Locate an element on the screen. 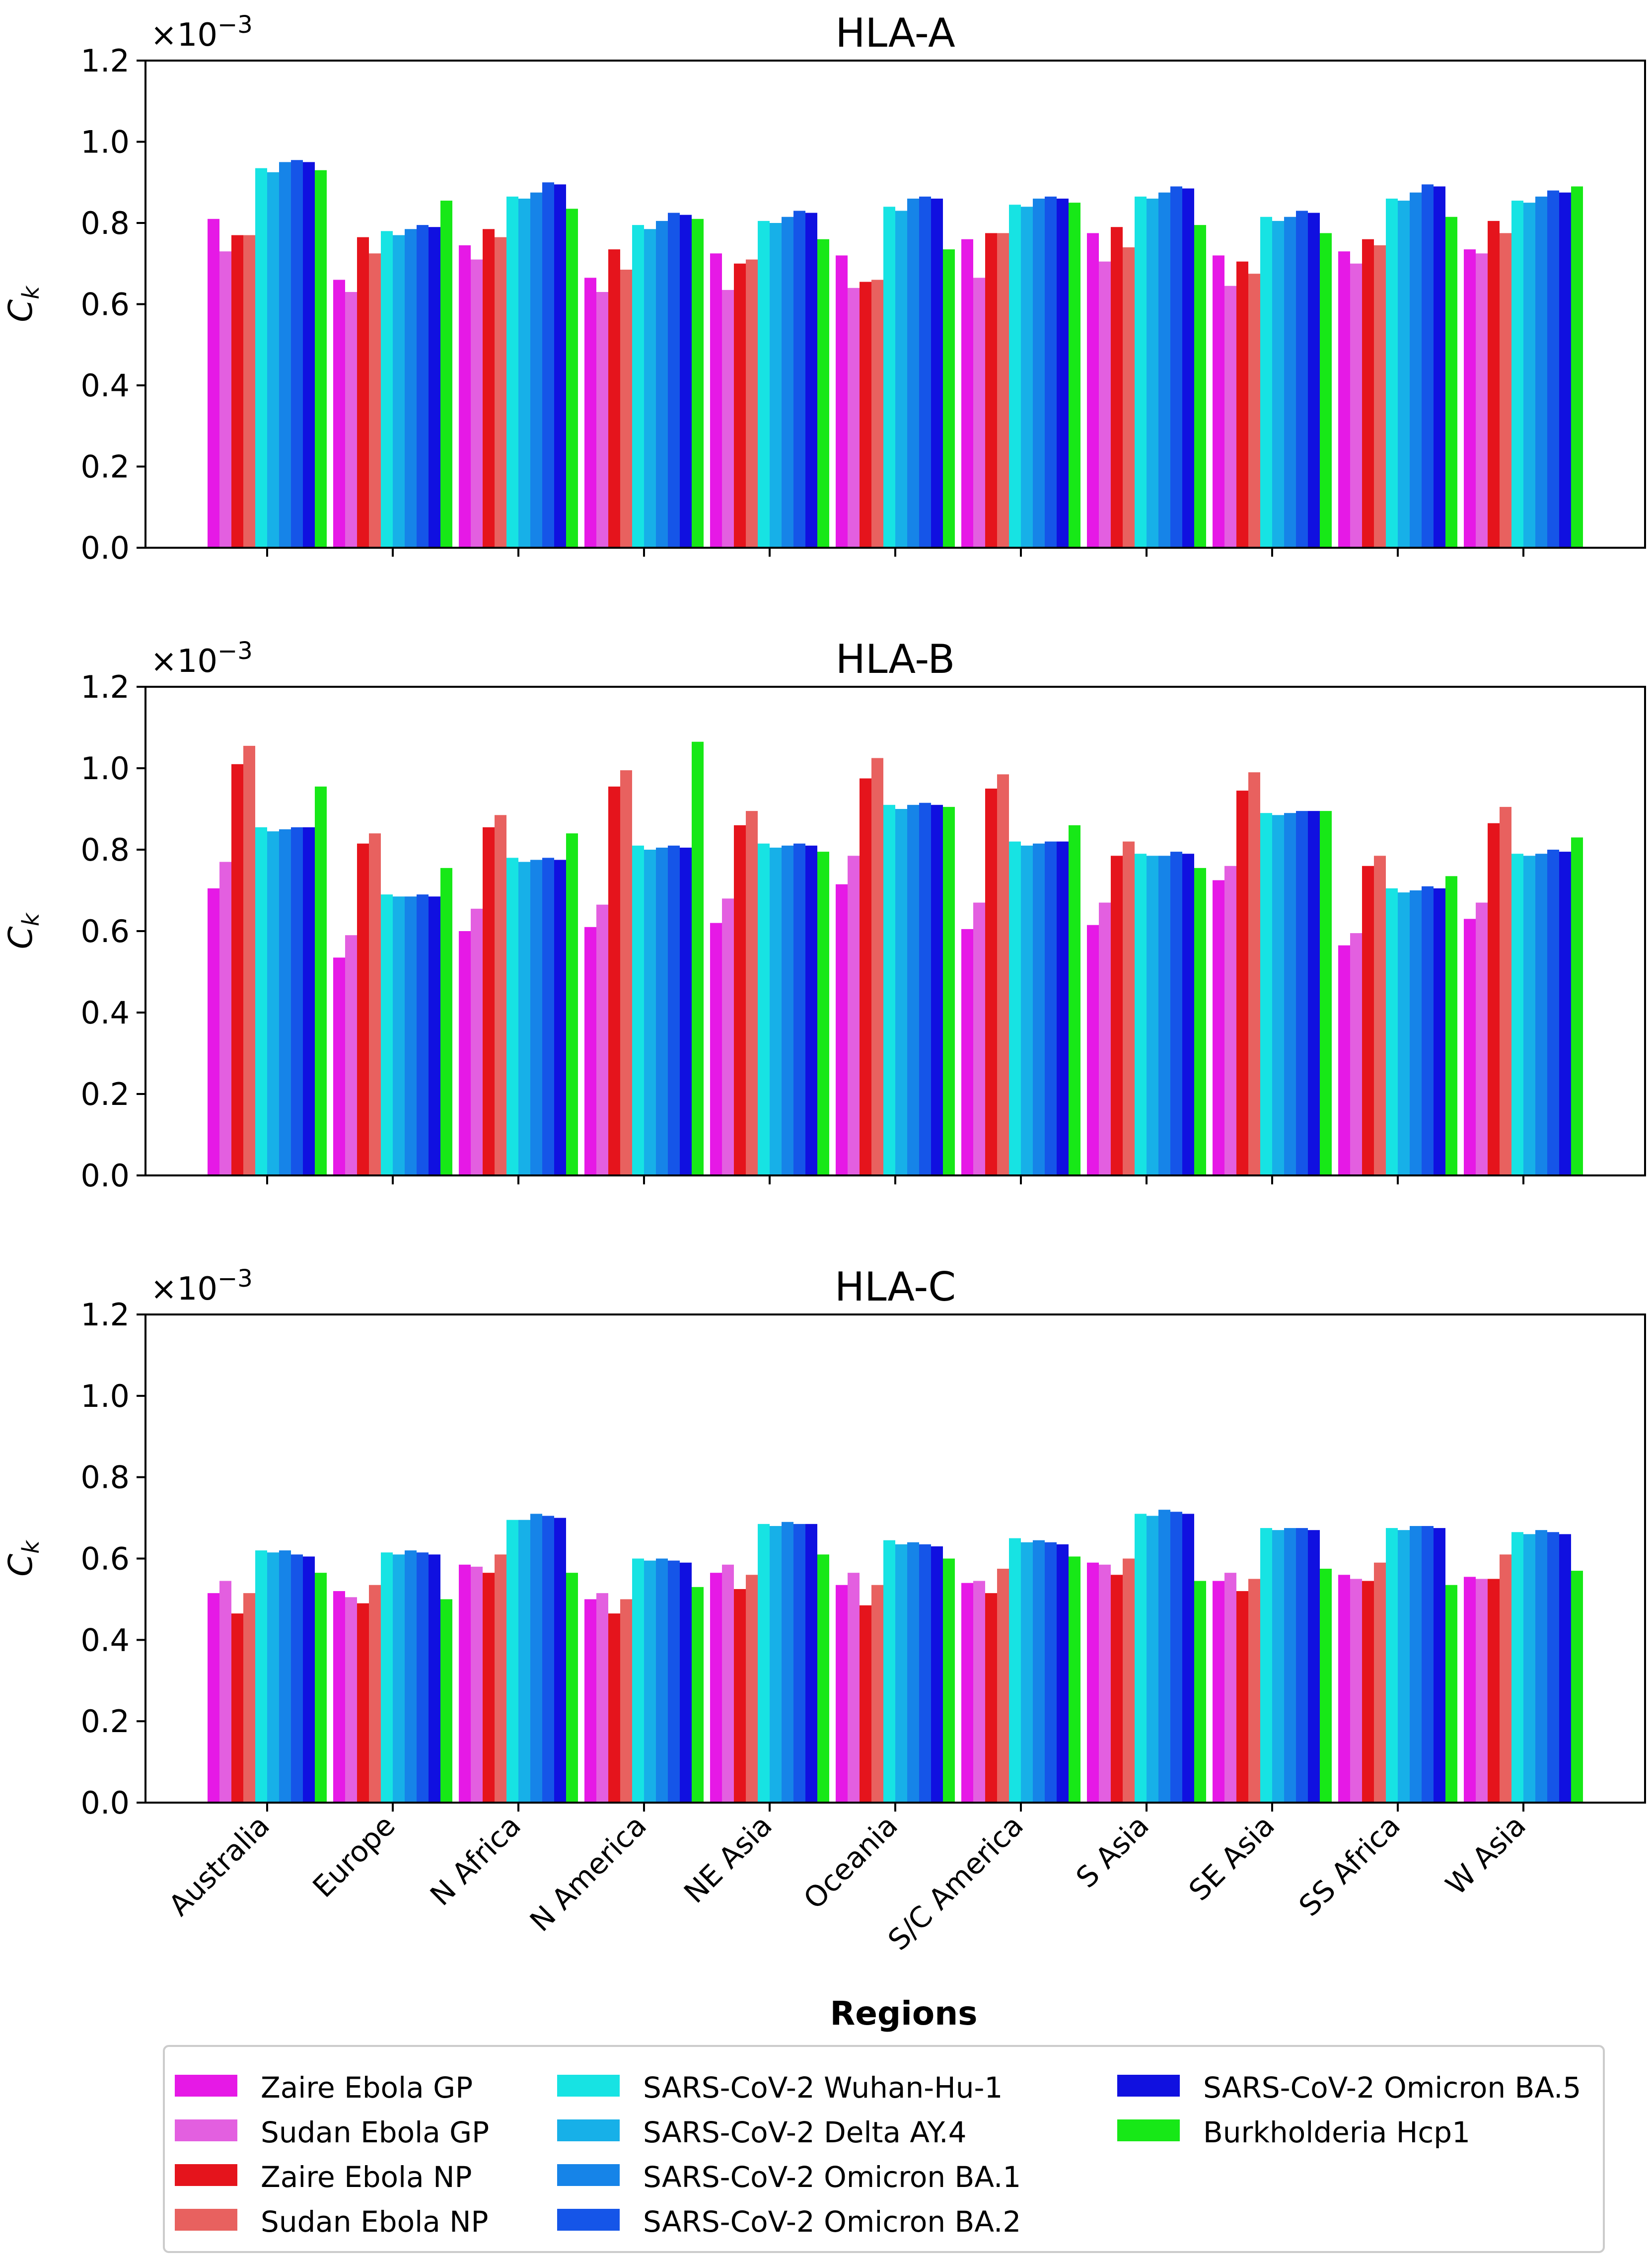 The height and width of the screenshot is (2257, 1652). chart-title: HLA-C is located at coordinates (895, 1287).